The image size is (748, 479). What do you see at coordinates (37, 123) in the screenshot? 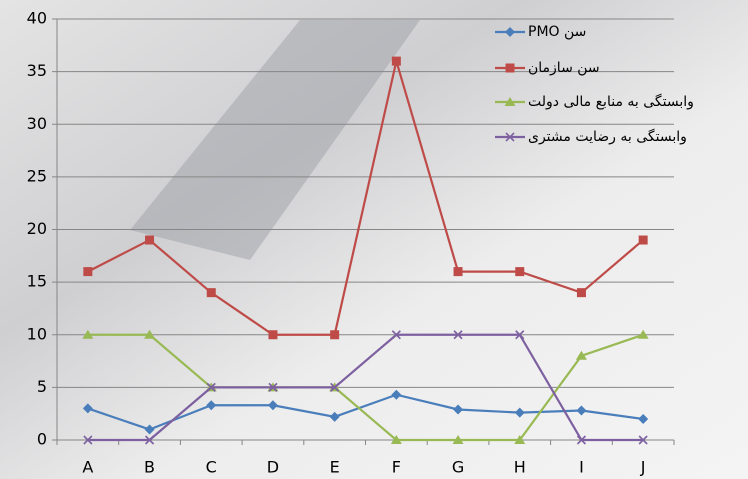
I see `y-tick-label: 30` at bounding box center [37, 123].